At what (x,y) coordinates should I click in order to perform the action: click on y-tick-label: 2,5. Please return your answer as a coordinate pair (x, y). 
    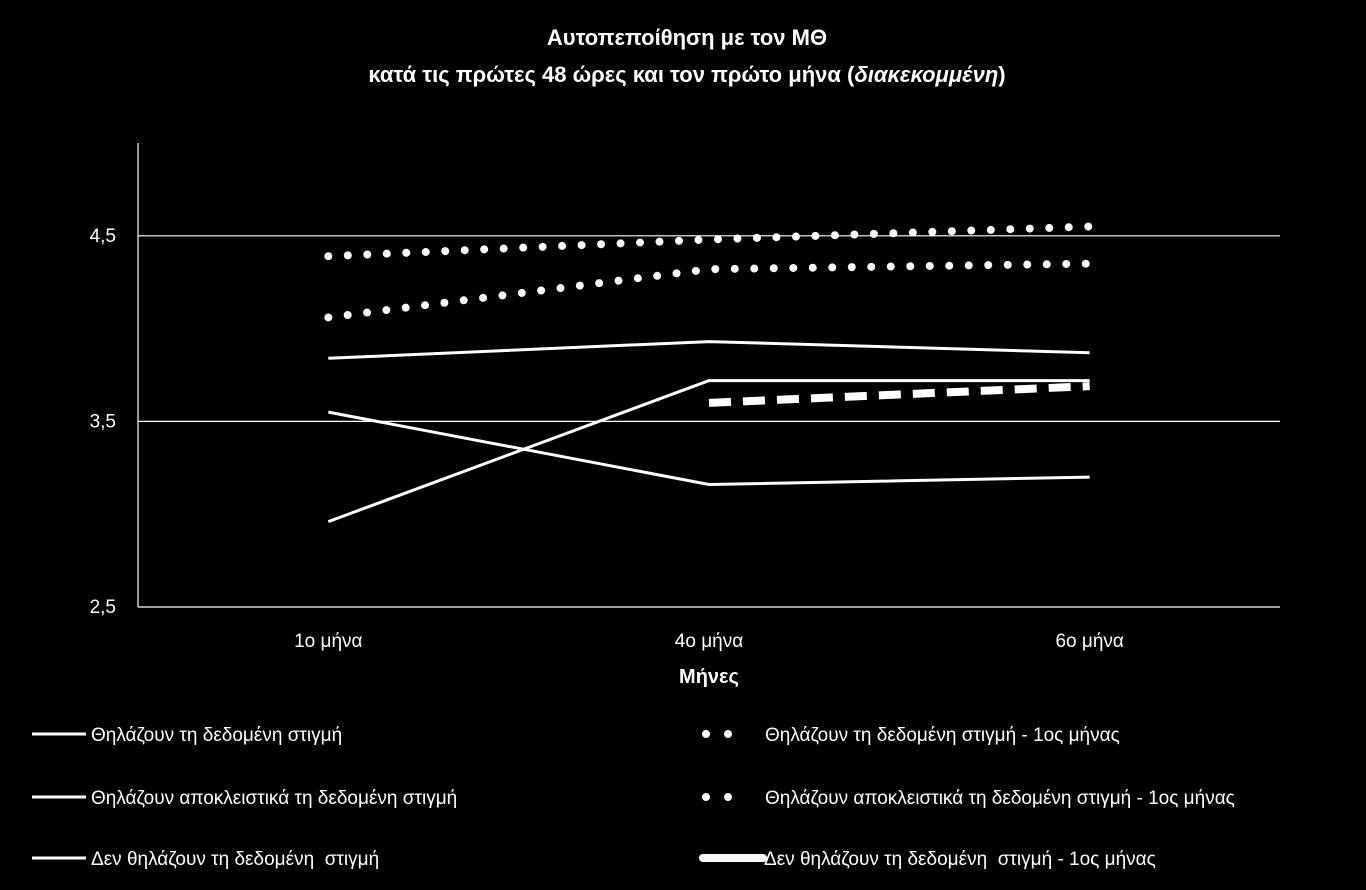
    Looking at the image, I should click on (103, 607).